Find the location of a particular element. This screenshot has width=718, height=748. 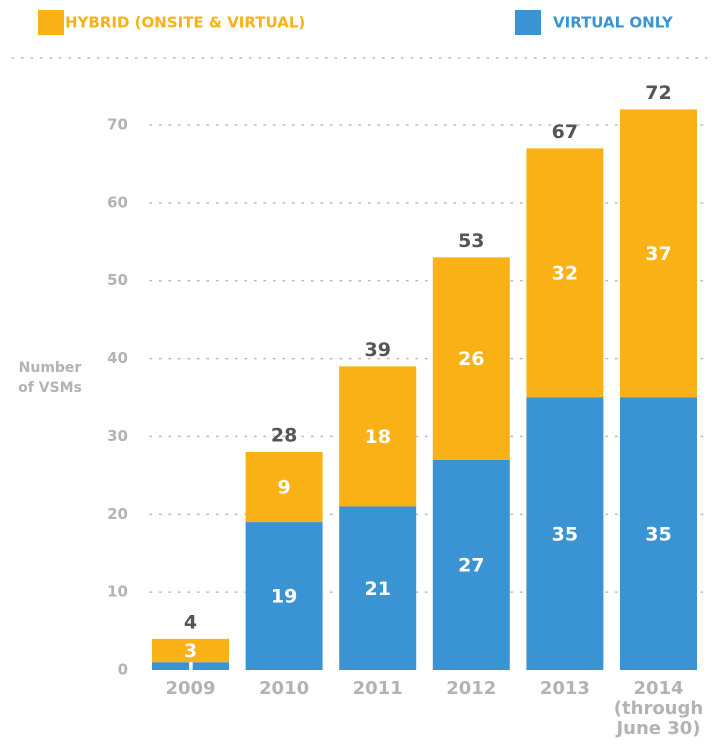

y-tick-label: 0 is located at coordinates (123, 670).